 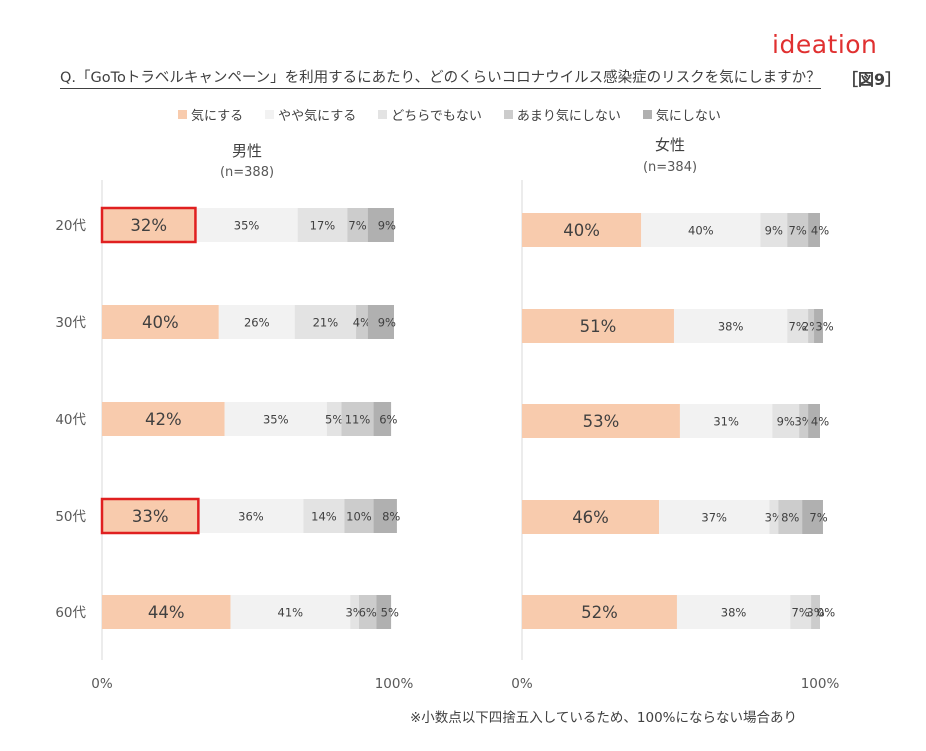 I want to click on male-data-label: 14%, so click(x=324, y=517).